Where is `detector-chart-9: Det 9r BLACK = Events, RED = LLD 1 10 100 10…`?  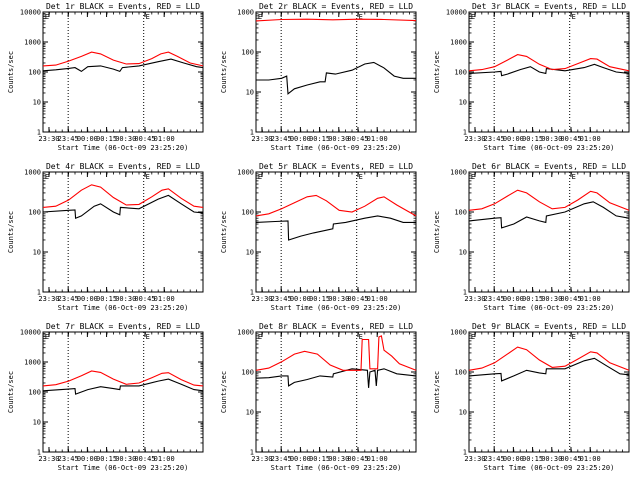 detector-chart-9: Det 9r BLACK = Events, RED = LLD 1 10 100 10… is located at coordinates (531, 397).